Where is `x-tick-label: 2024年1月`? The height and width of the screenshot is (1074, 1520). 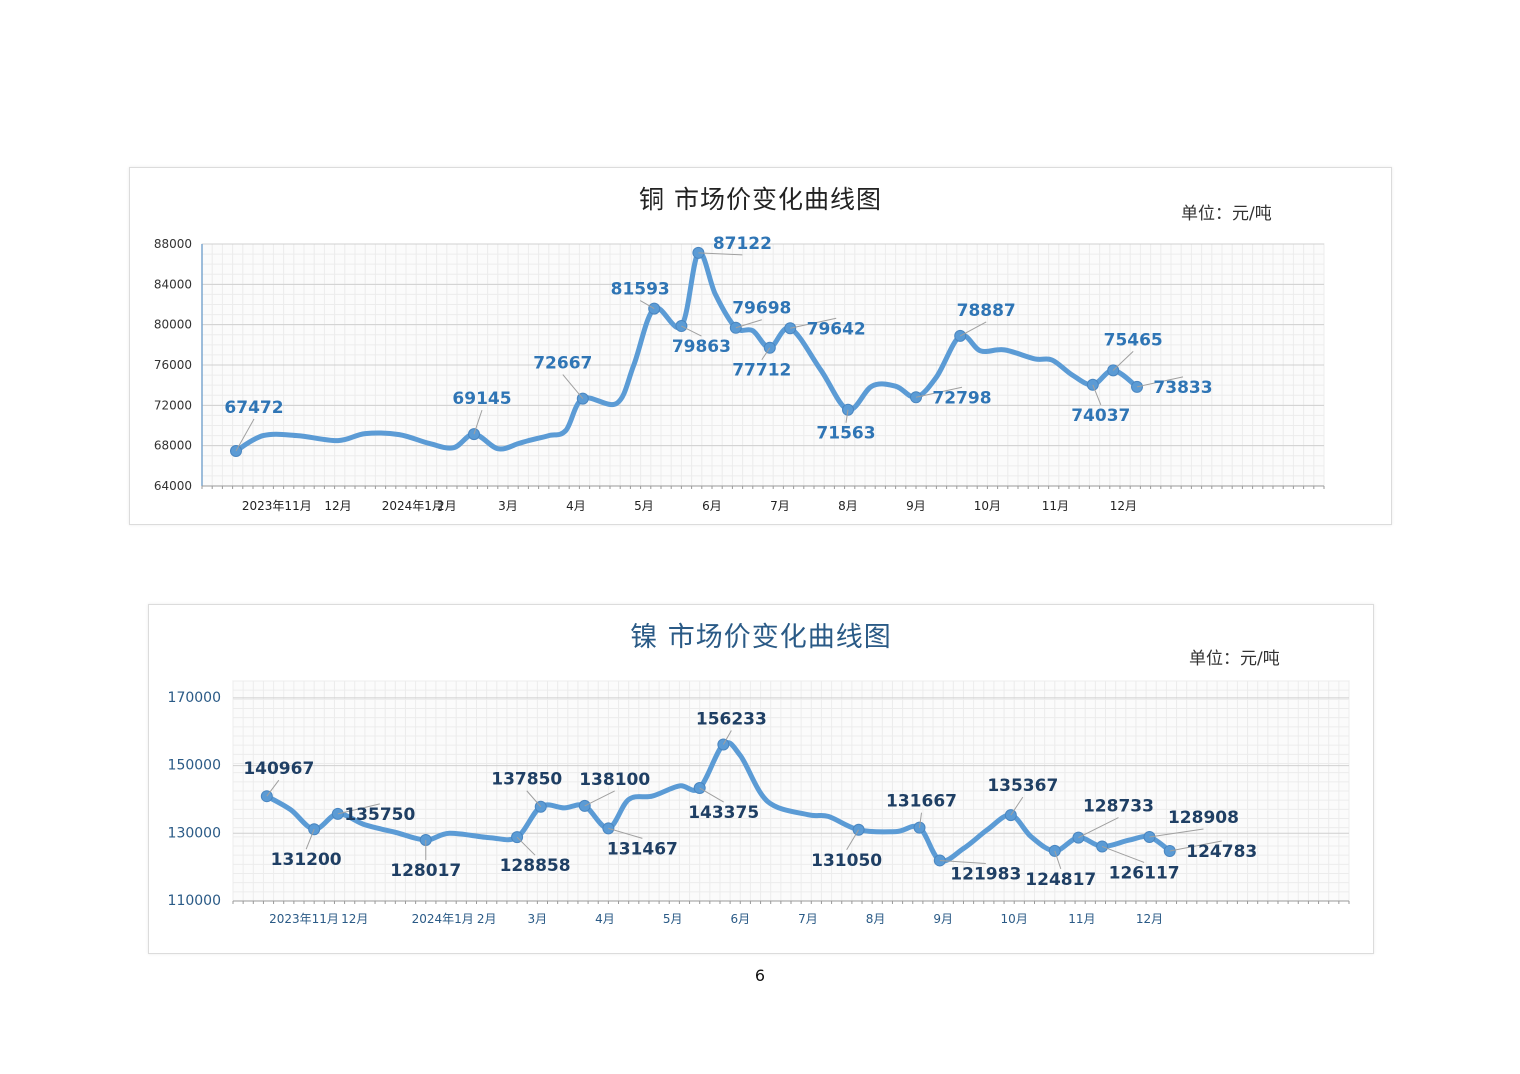
x-tick-label: 2024年1月 is located at coordinates (413, 506).